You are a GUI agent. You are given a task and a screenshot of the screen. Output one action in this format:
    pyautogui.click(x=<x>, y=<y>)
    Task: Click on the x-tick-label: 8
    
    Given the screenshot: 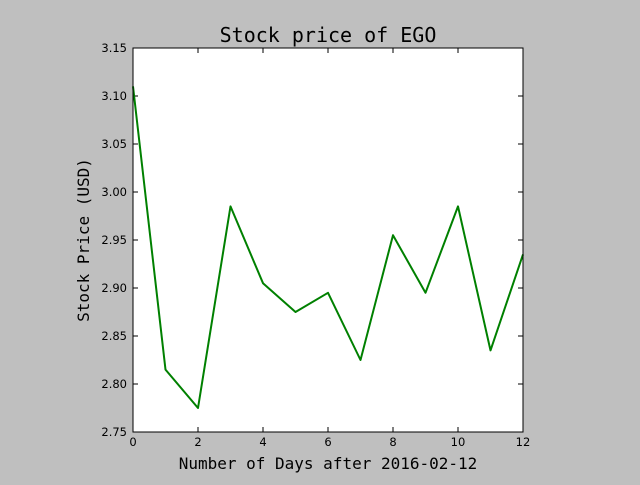 What is the action you would take?
    pyautogui.click(x=392, y=442)
    